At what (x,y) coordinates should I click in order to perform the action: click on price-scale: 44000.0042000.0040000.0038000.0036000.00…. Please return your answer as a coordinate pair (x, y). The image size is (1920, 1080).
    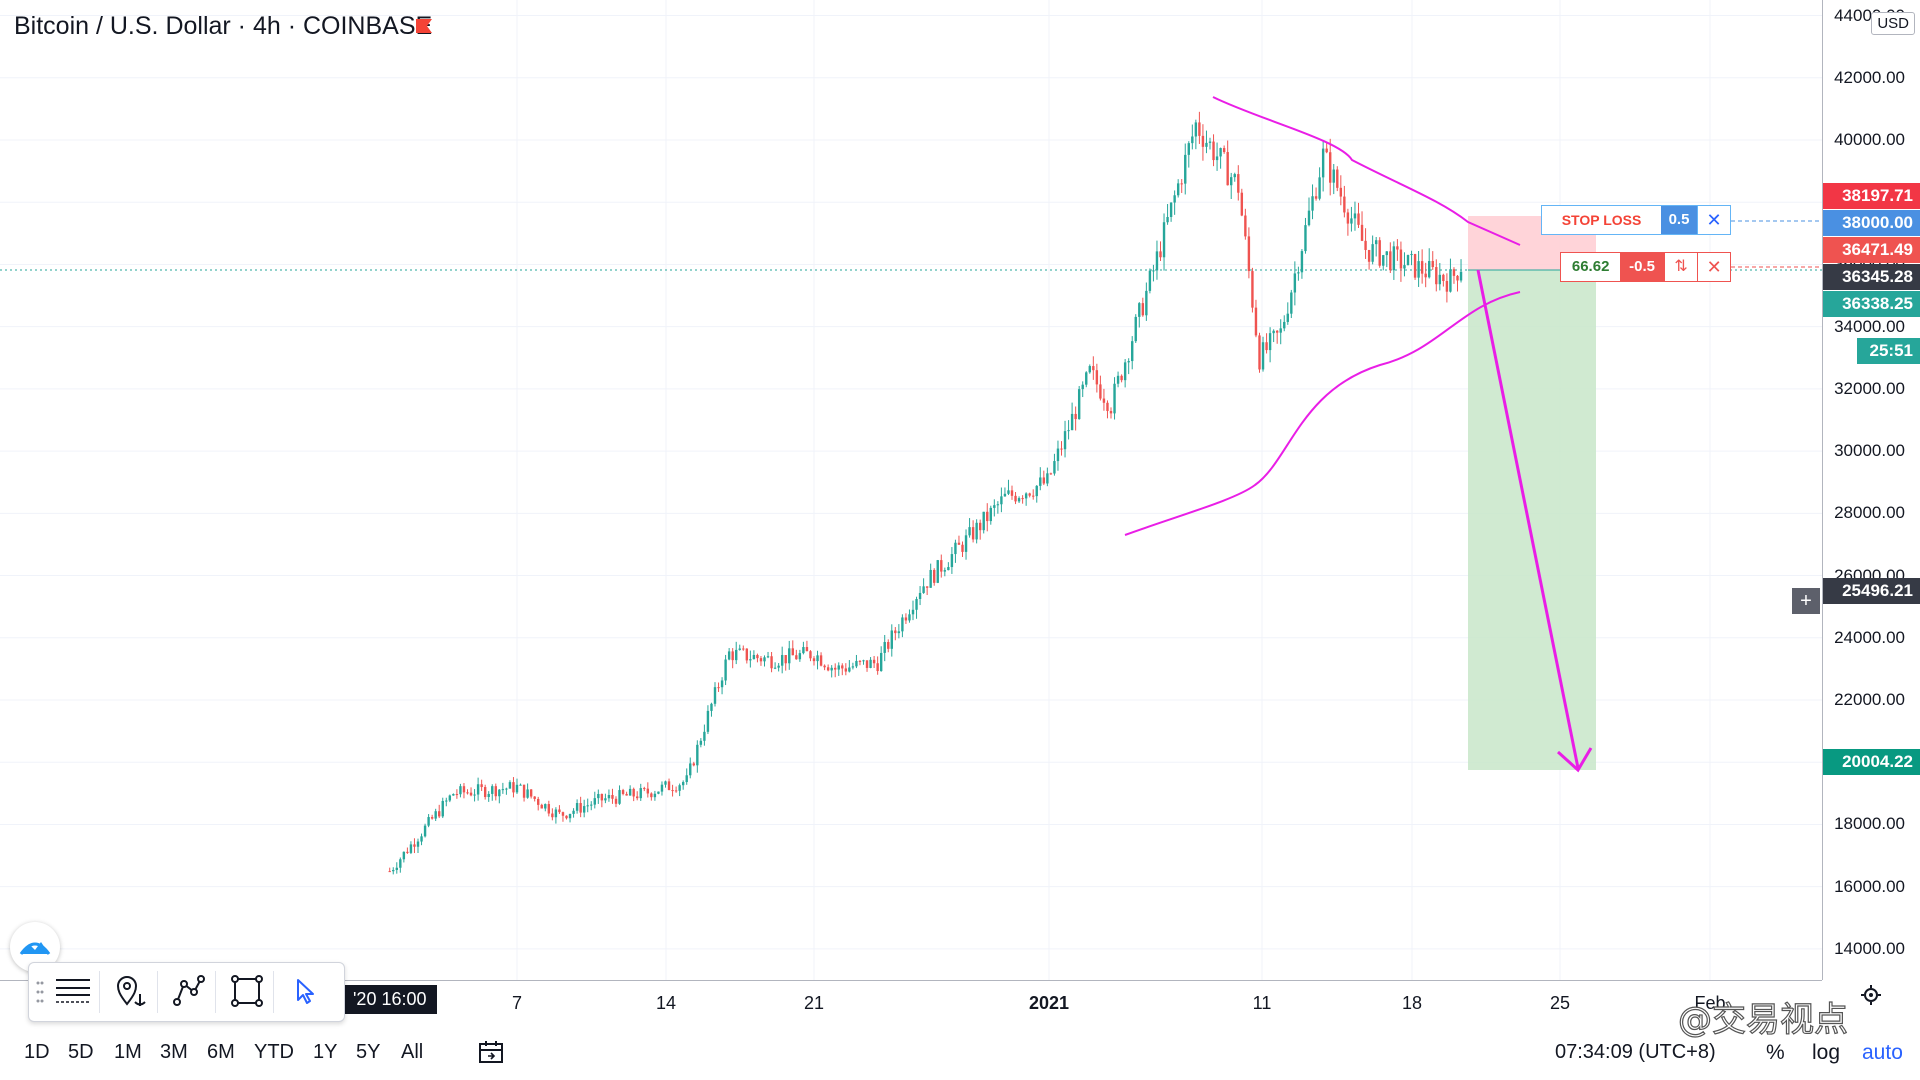
    Looking at the image, I should click on (1871, 490).